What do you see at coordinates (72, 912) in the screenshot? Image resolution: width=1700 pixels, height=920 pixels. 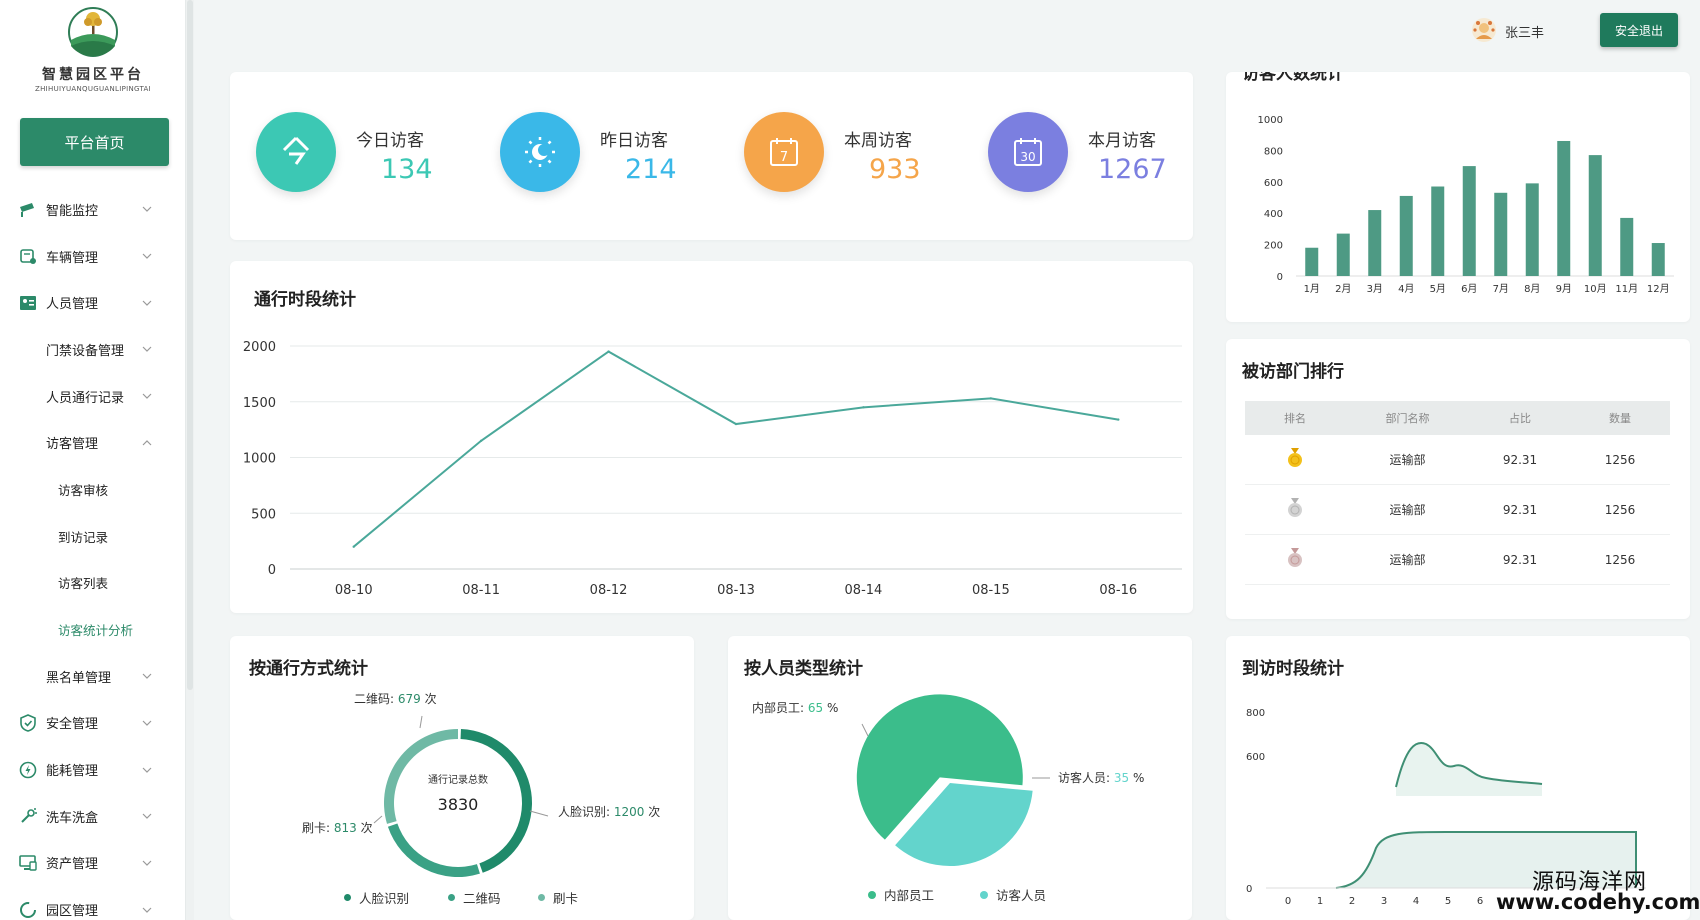 I see `sidebar-item-label: 园区管理` at bounding box center [72, 912].